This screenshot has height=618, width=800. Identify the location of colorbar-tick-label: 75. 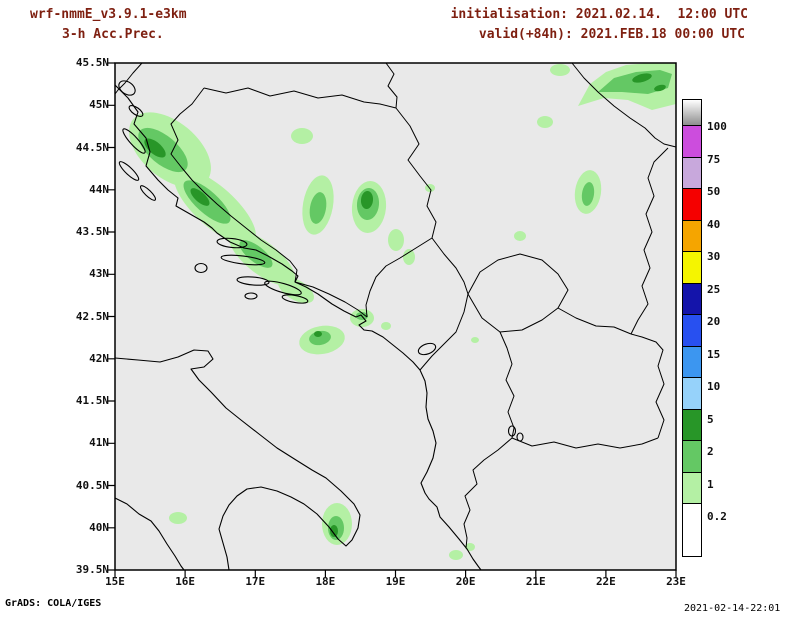
(714, 159).